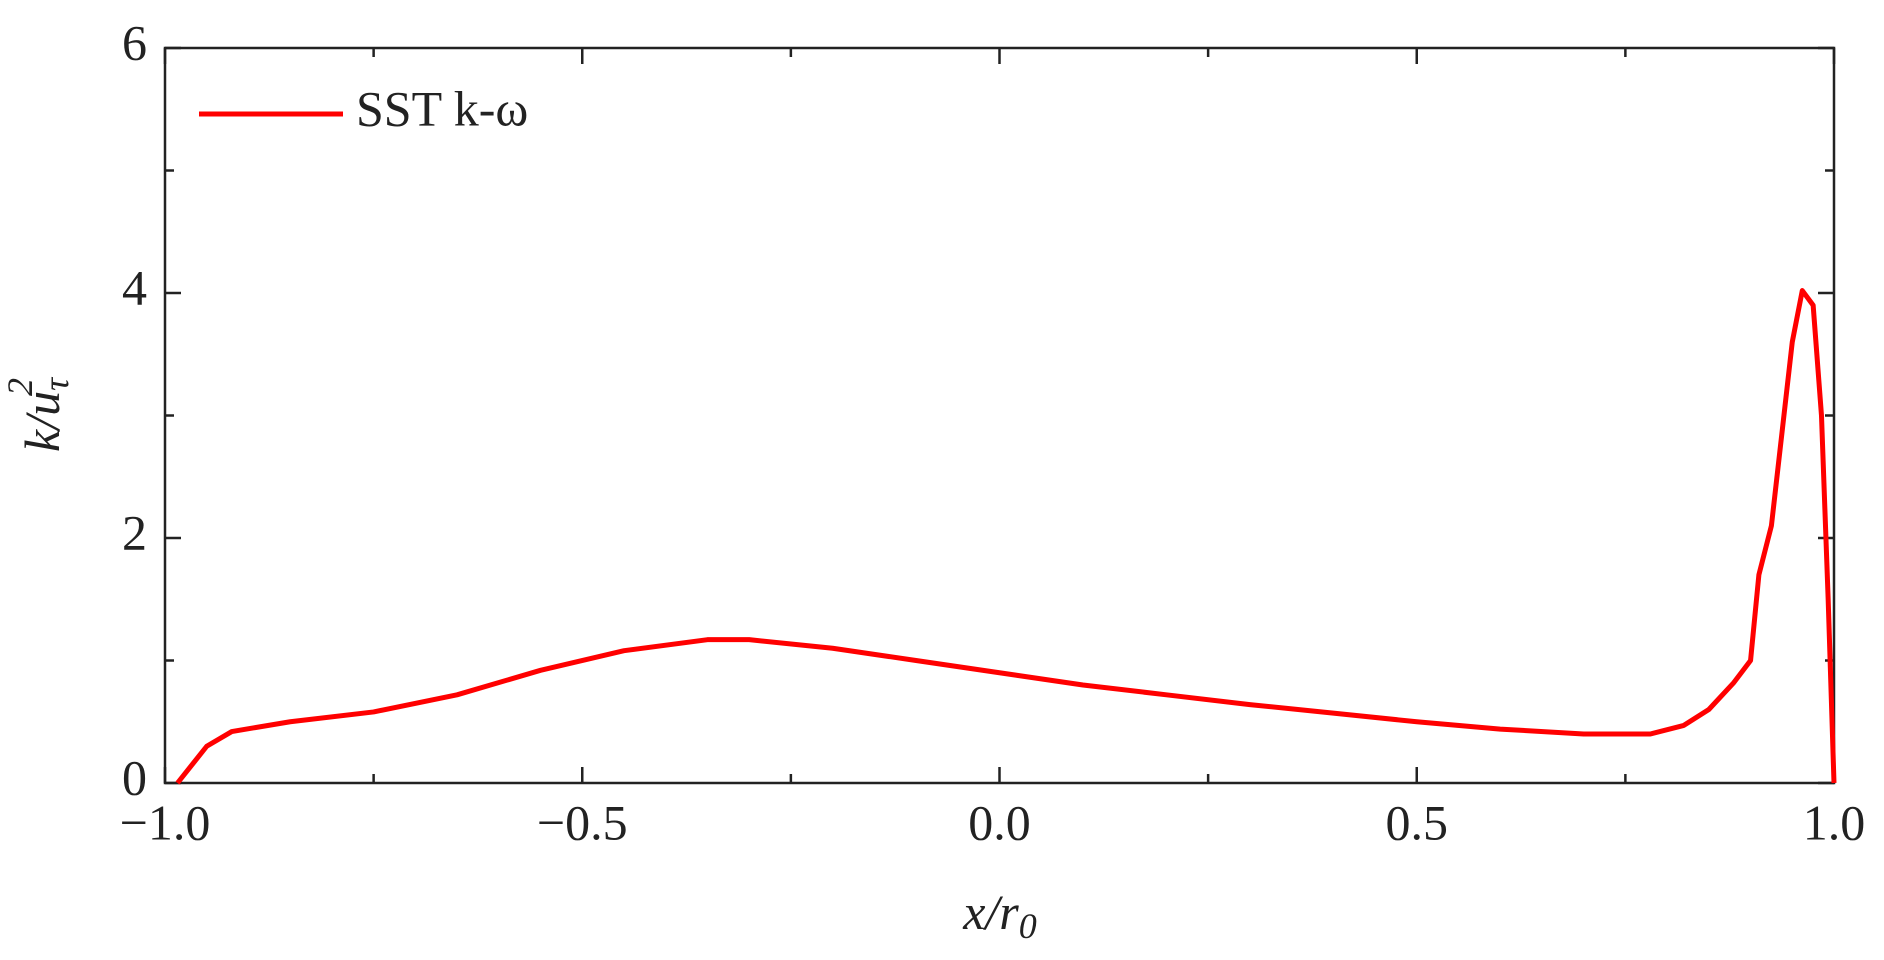  What do you see at coordinates (56, 384) in the screenshot?
I see `y-label-sub: τ` at bounding box center [56, 384].